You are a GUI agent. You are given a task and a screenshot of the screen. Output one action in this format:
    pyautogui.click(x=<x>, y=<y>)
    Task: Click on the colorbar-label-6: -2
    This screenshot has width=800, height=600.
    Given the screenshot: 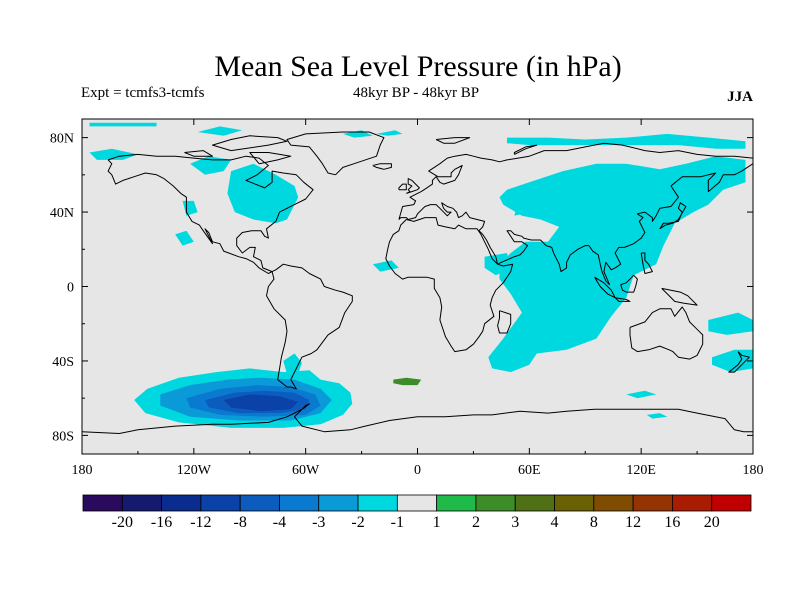 What is the action you would take?
    pyautogui.click(x=357, y=522)
    